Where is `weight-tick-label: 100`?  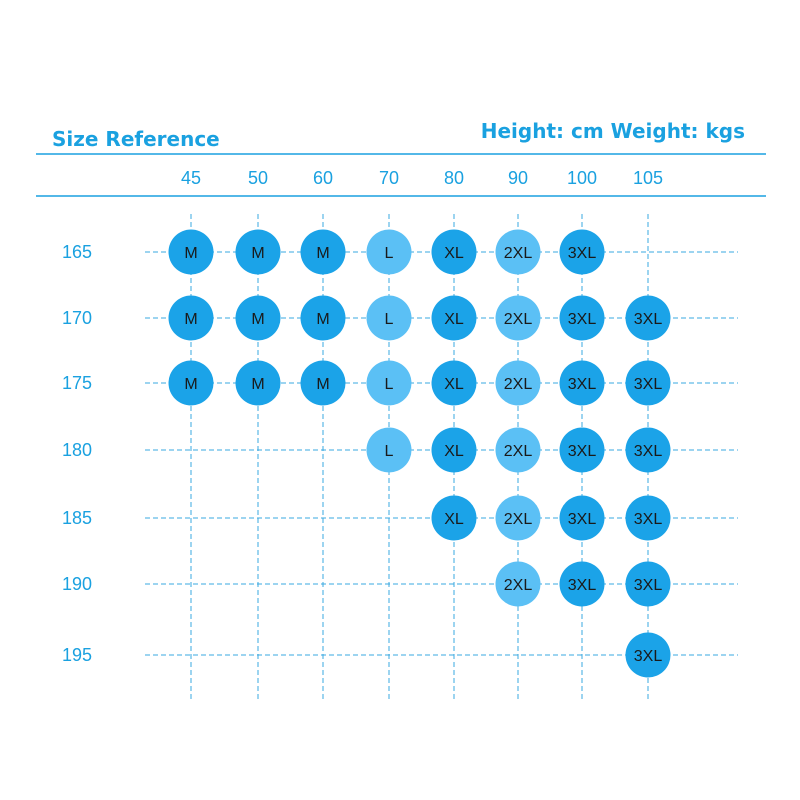 weight-tick-label: 100 is located at coordinates (582, 178).